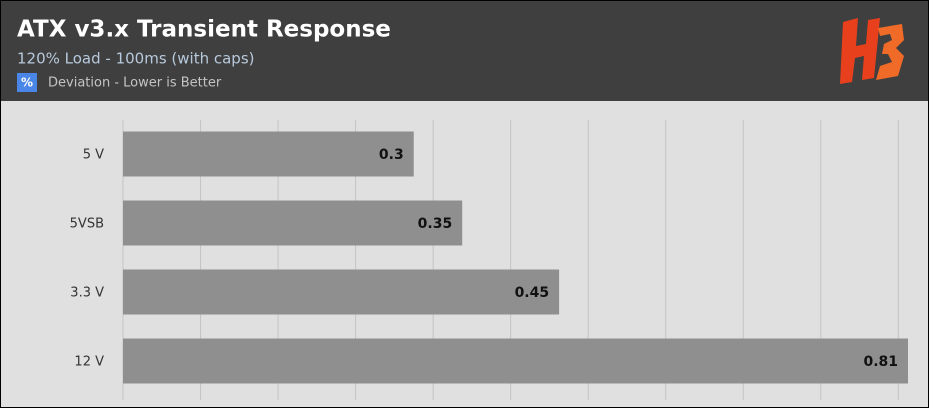 The image size is (929, 408). I want to click on y-tick-label: 5 V, so click(93, 155).